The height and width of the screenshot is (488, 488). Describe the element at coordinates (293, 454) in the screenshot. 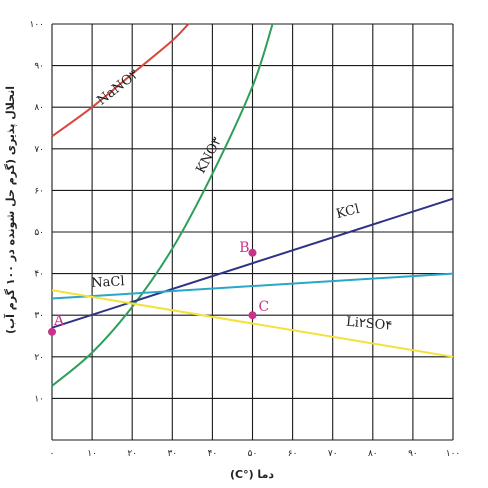

I see `x-tick-label: ۶۰` at that location.